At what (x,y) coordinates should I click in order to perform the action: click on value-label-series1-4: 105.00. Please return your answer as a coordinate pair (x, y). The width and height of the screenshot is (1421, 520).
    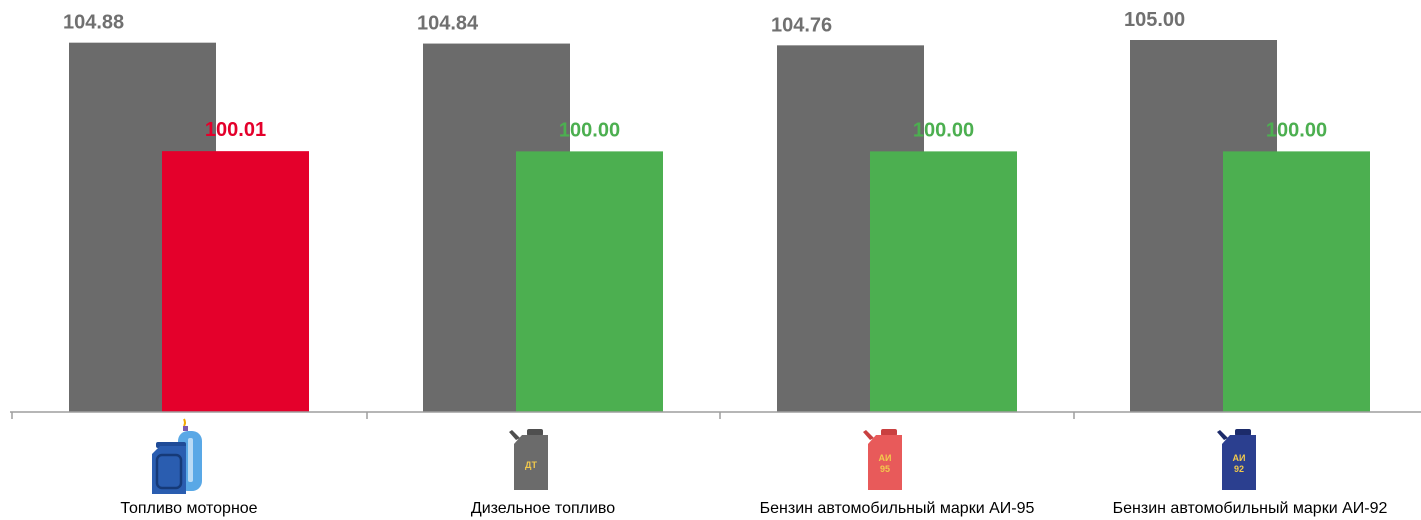
    Looking at the image, I should click on (1154, 20).